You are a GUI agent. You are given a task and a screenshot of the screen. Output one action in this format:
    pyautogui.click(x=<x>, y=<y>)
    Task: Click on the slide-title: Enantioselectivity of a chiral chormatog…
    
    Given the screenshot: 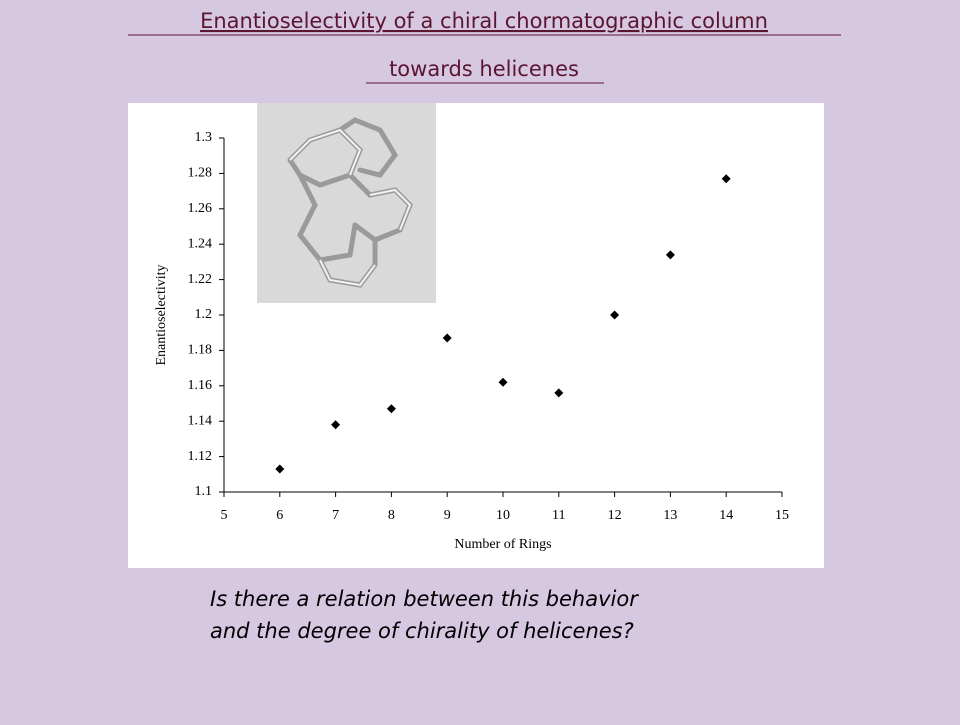 What is the action you would take?
    pyautogui.click(x=484, y=21)
    